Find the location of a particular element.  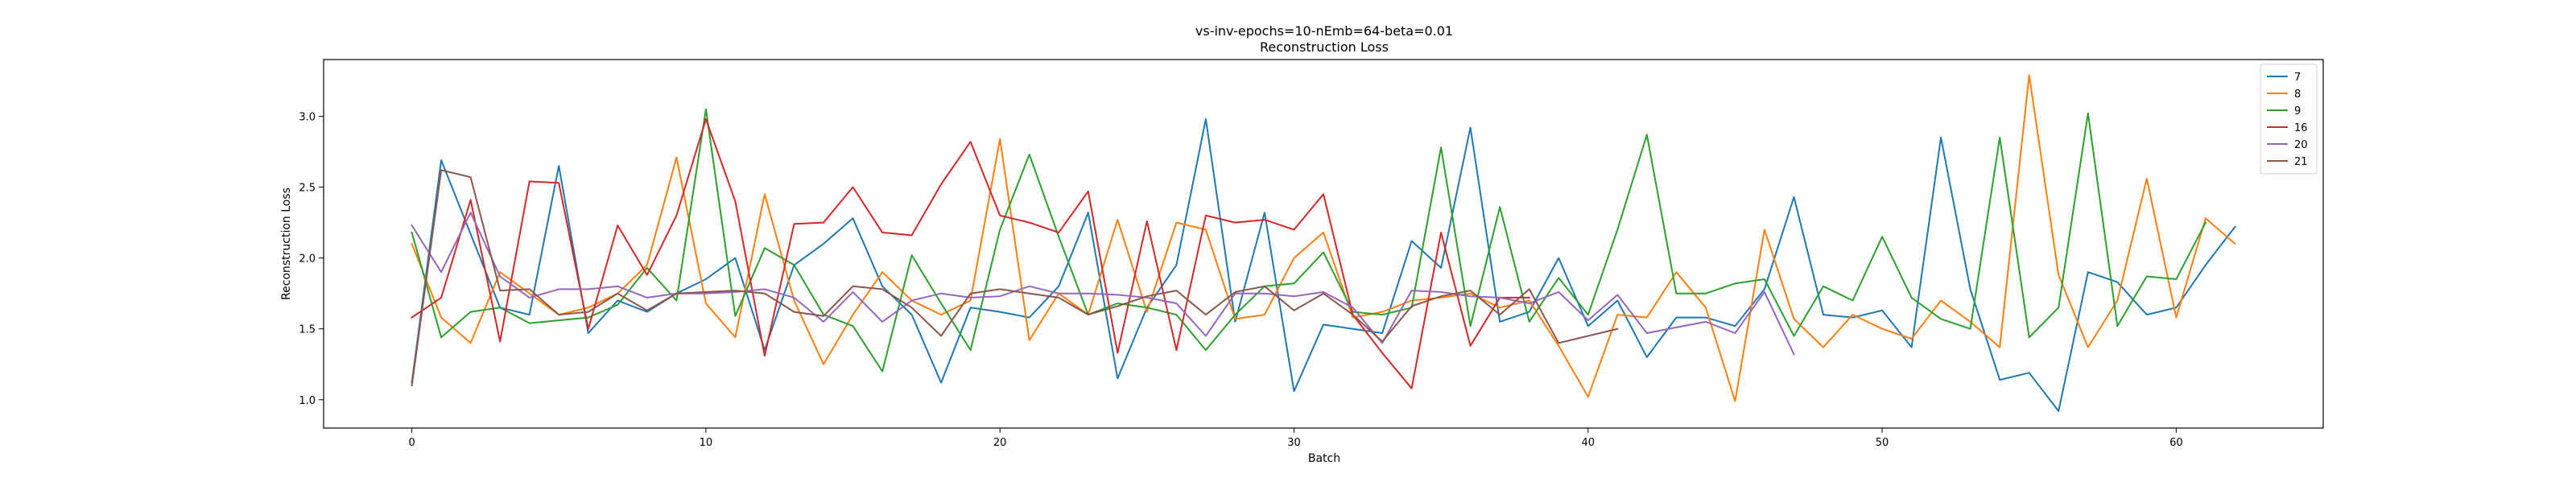

x-tick-label: 20 is located at coordinates (1000, 443).